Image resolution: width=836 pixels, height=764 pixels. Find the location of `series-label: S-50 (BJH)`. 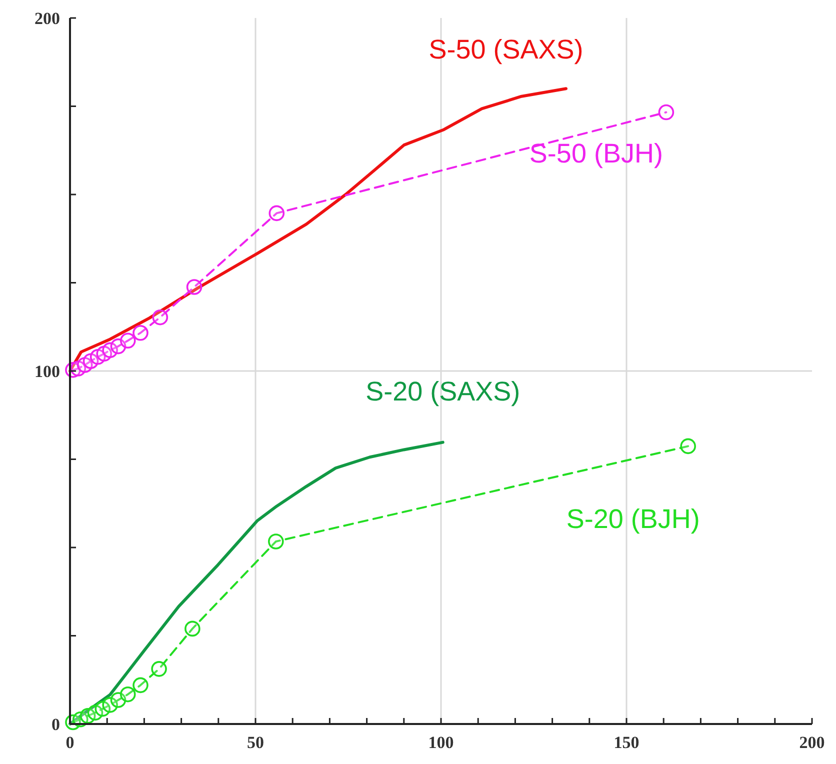

series-label: S-50 (BJH) is located at coordinates (596, 153).